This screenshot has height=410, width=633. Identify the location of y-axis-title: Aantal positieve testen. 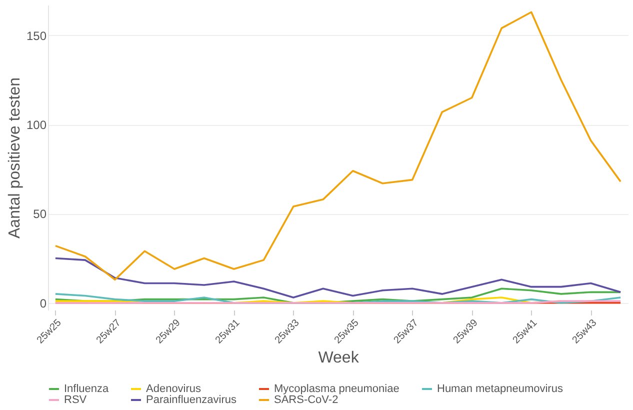
(15, 158).